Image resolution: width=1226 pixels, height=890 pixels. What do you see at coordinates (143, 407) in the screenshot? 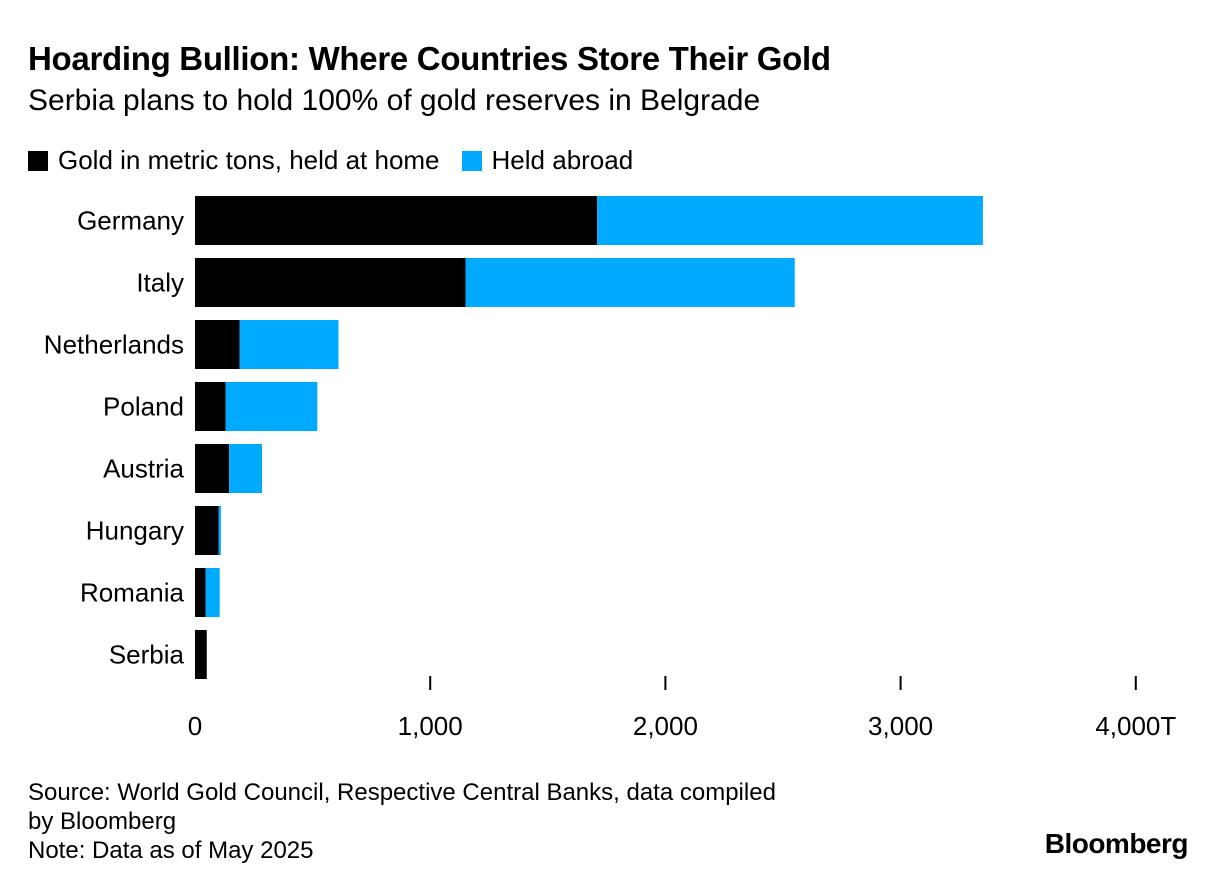
I see `category-label: Poland` at bounding box center [143, 407].